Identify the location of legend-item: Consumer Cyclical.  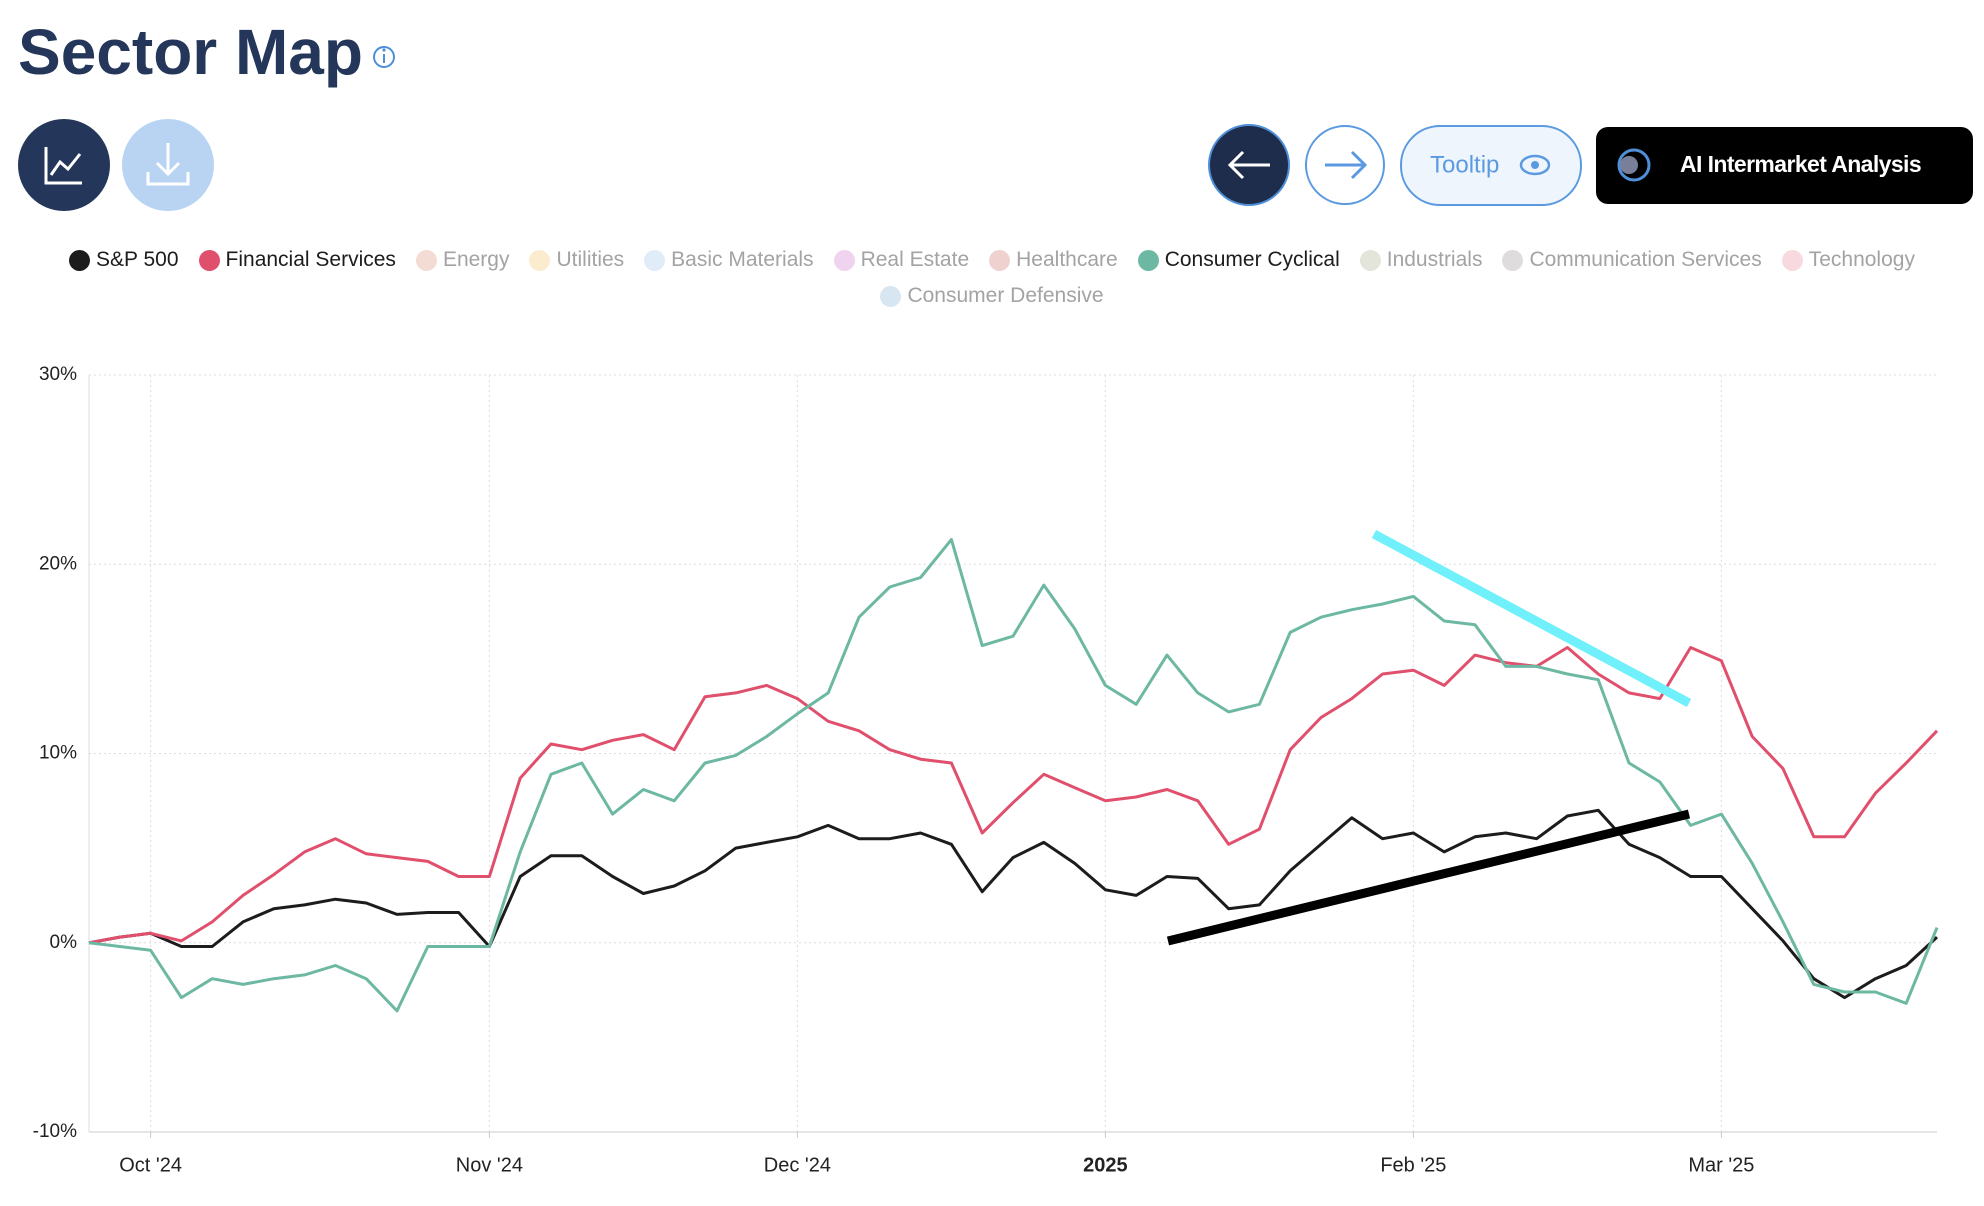
(1238, 260).